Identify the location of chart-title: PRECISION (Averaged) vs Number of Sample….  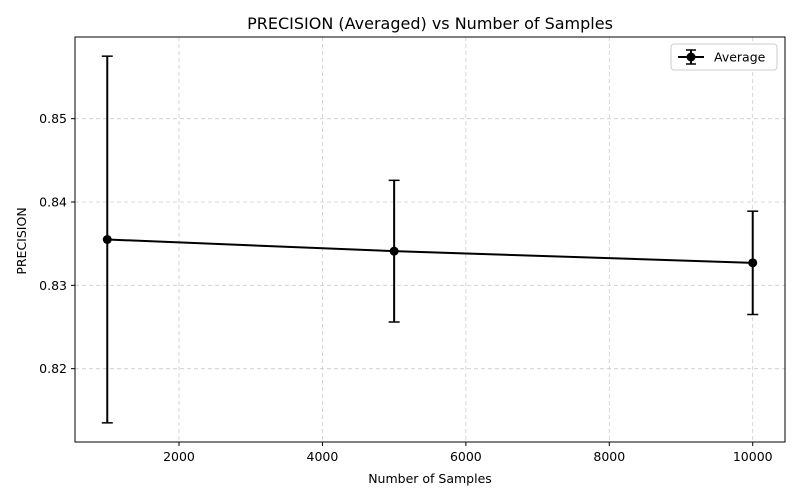
(430, 23).